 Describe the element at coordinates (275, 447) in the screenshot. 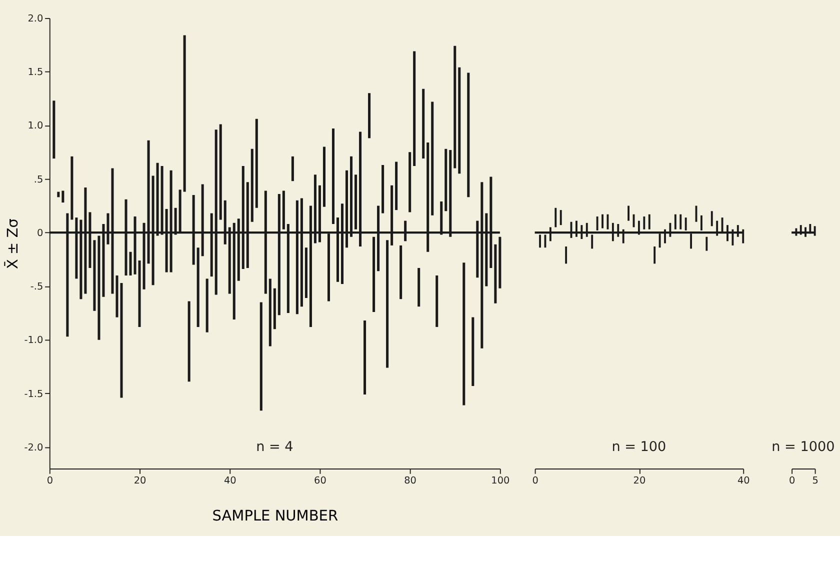

I see `annotation: n = 4` at that location.